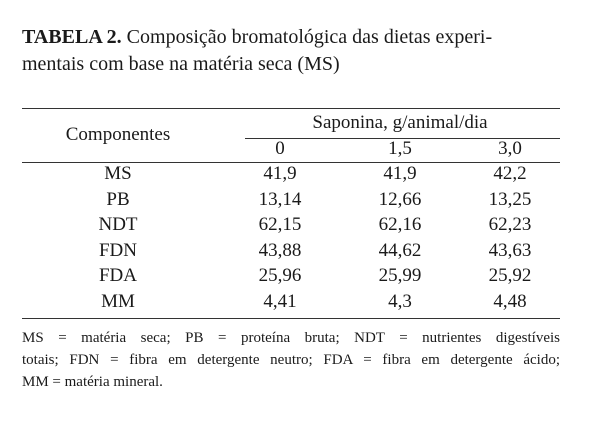 The height and width of the screenshot is (423, 597). I want to click on column-header: 0, so click(280, 148).